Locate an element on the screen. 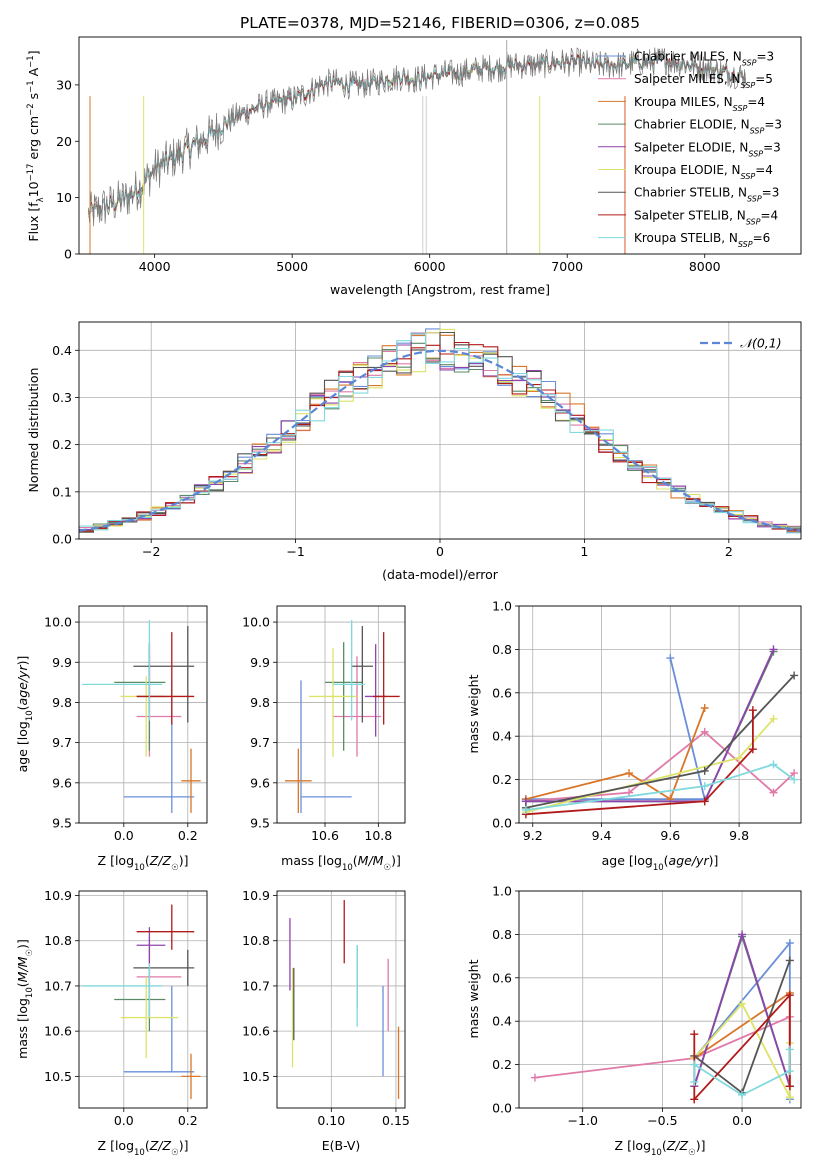 This screenshot has height=1170, width=819. y-tick-label: 0.1 is located at coordinates (62, 491).